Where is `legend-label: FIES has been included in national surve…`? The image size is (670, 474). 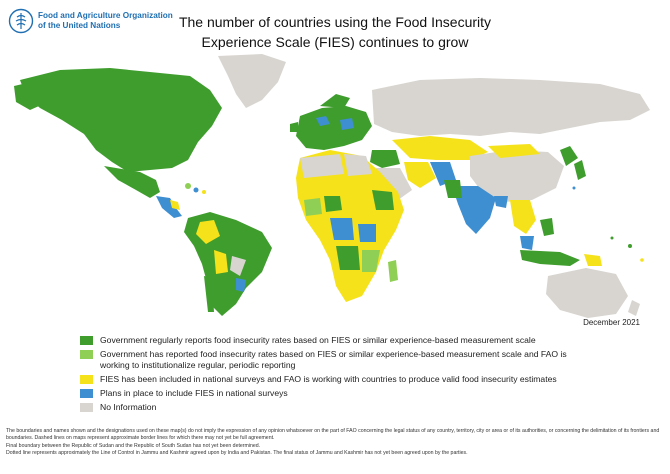 legend-label: FIES has been included in national surve… is located at coordinates (328, 379).